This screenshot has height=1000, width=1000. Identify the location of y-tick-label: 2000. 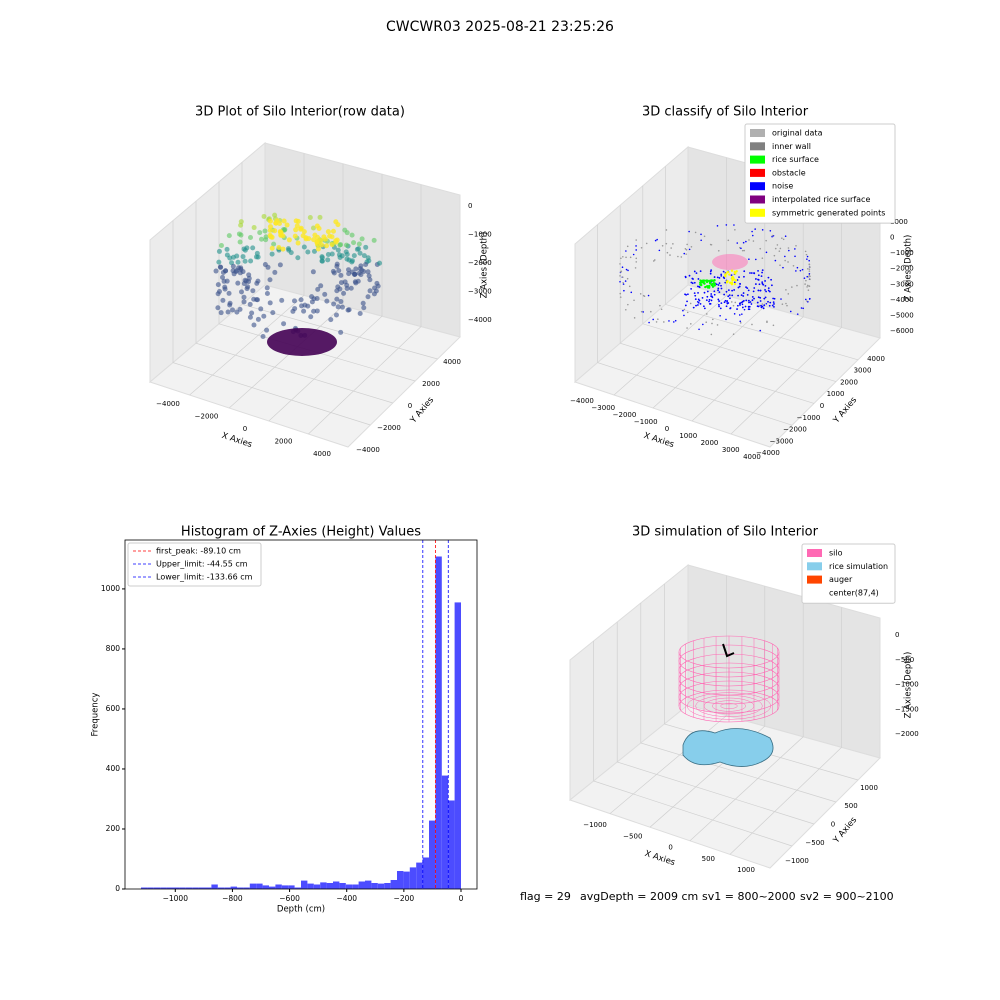
(849, 382).